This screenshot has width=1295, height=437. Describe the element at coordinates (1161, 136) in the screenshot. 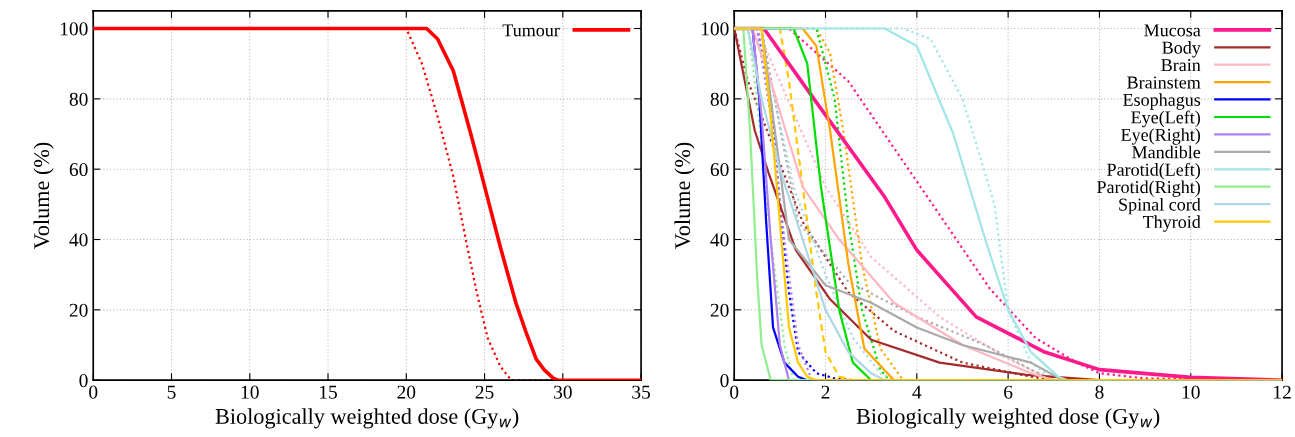

I see `legend-label: Eye(Right)` at that location.